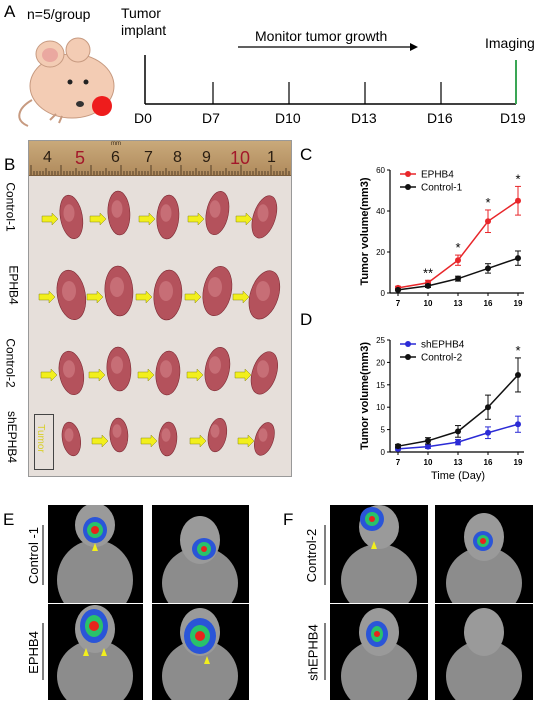 This screenshot has height=703, width=542. I want to click on timeline-day-4: D16, so click(440, 118).